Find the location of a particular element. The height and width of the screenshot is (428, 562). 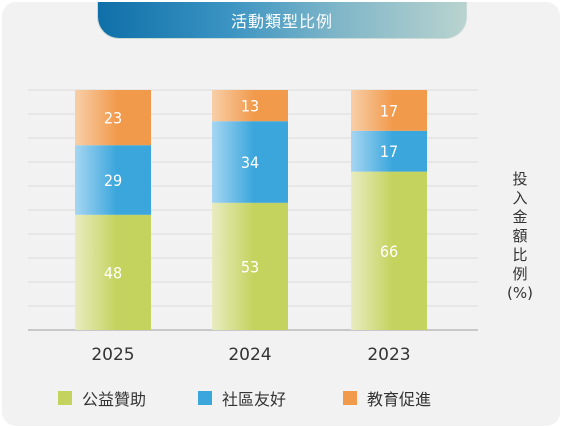

data-label: 13 is located at coordinates (250, 106).